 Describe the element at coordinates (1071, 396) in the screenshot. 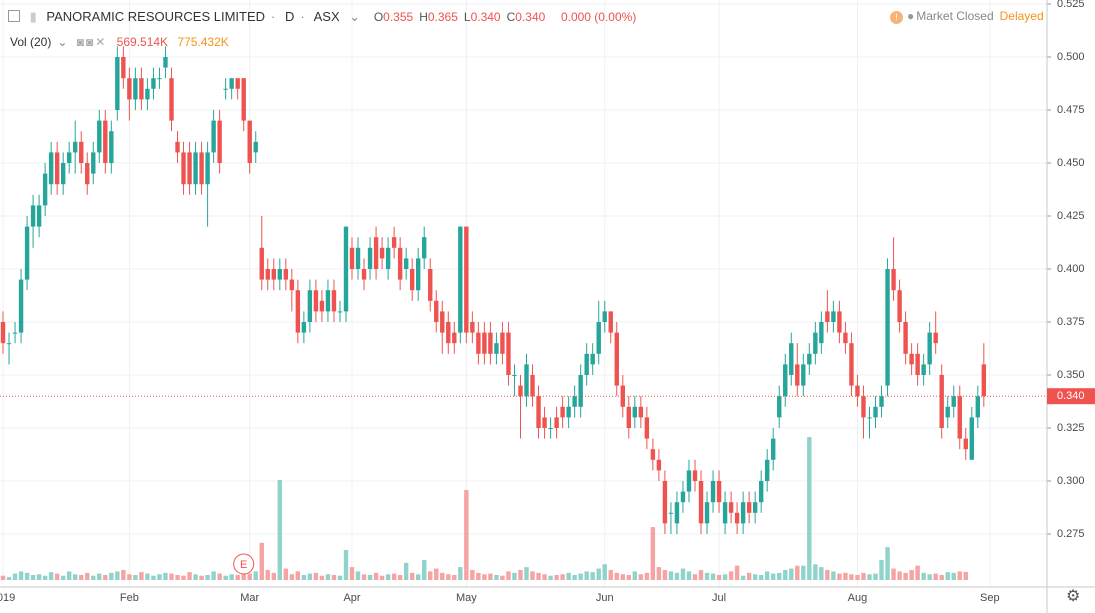

I see `last-price-box` at that location.